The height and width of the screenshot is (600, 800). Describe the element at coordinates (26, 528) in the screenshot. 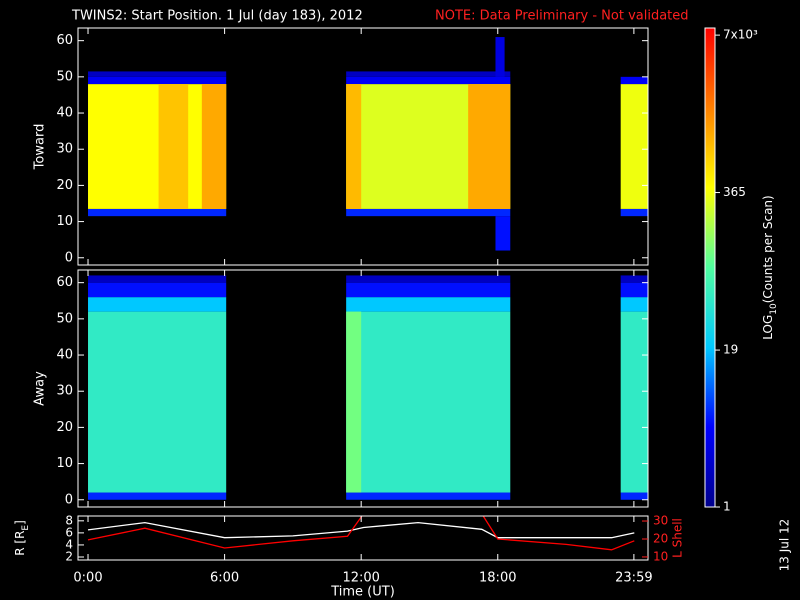

I see `y-axis-label-part: E` at that location.